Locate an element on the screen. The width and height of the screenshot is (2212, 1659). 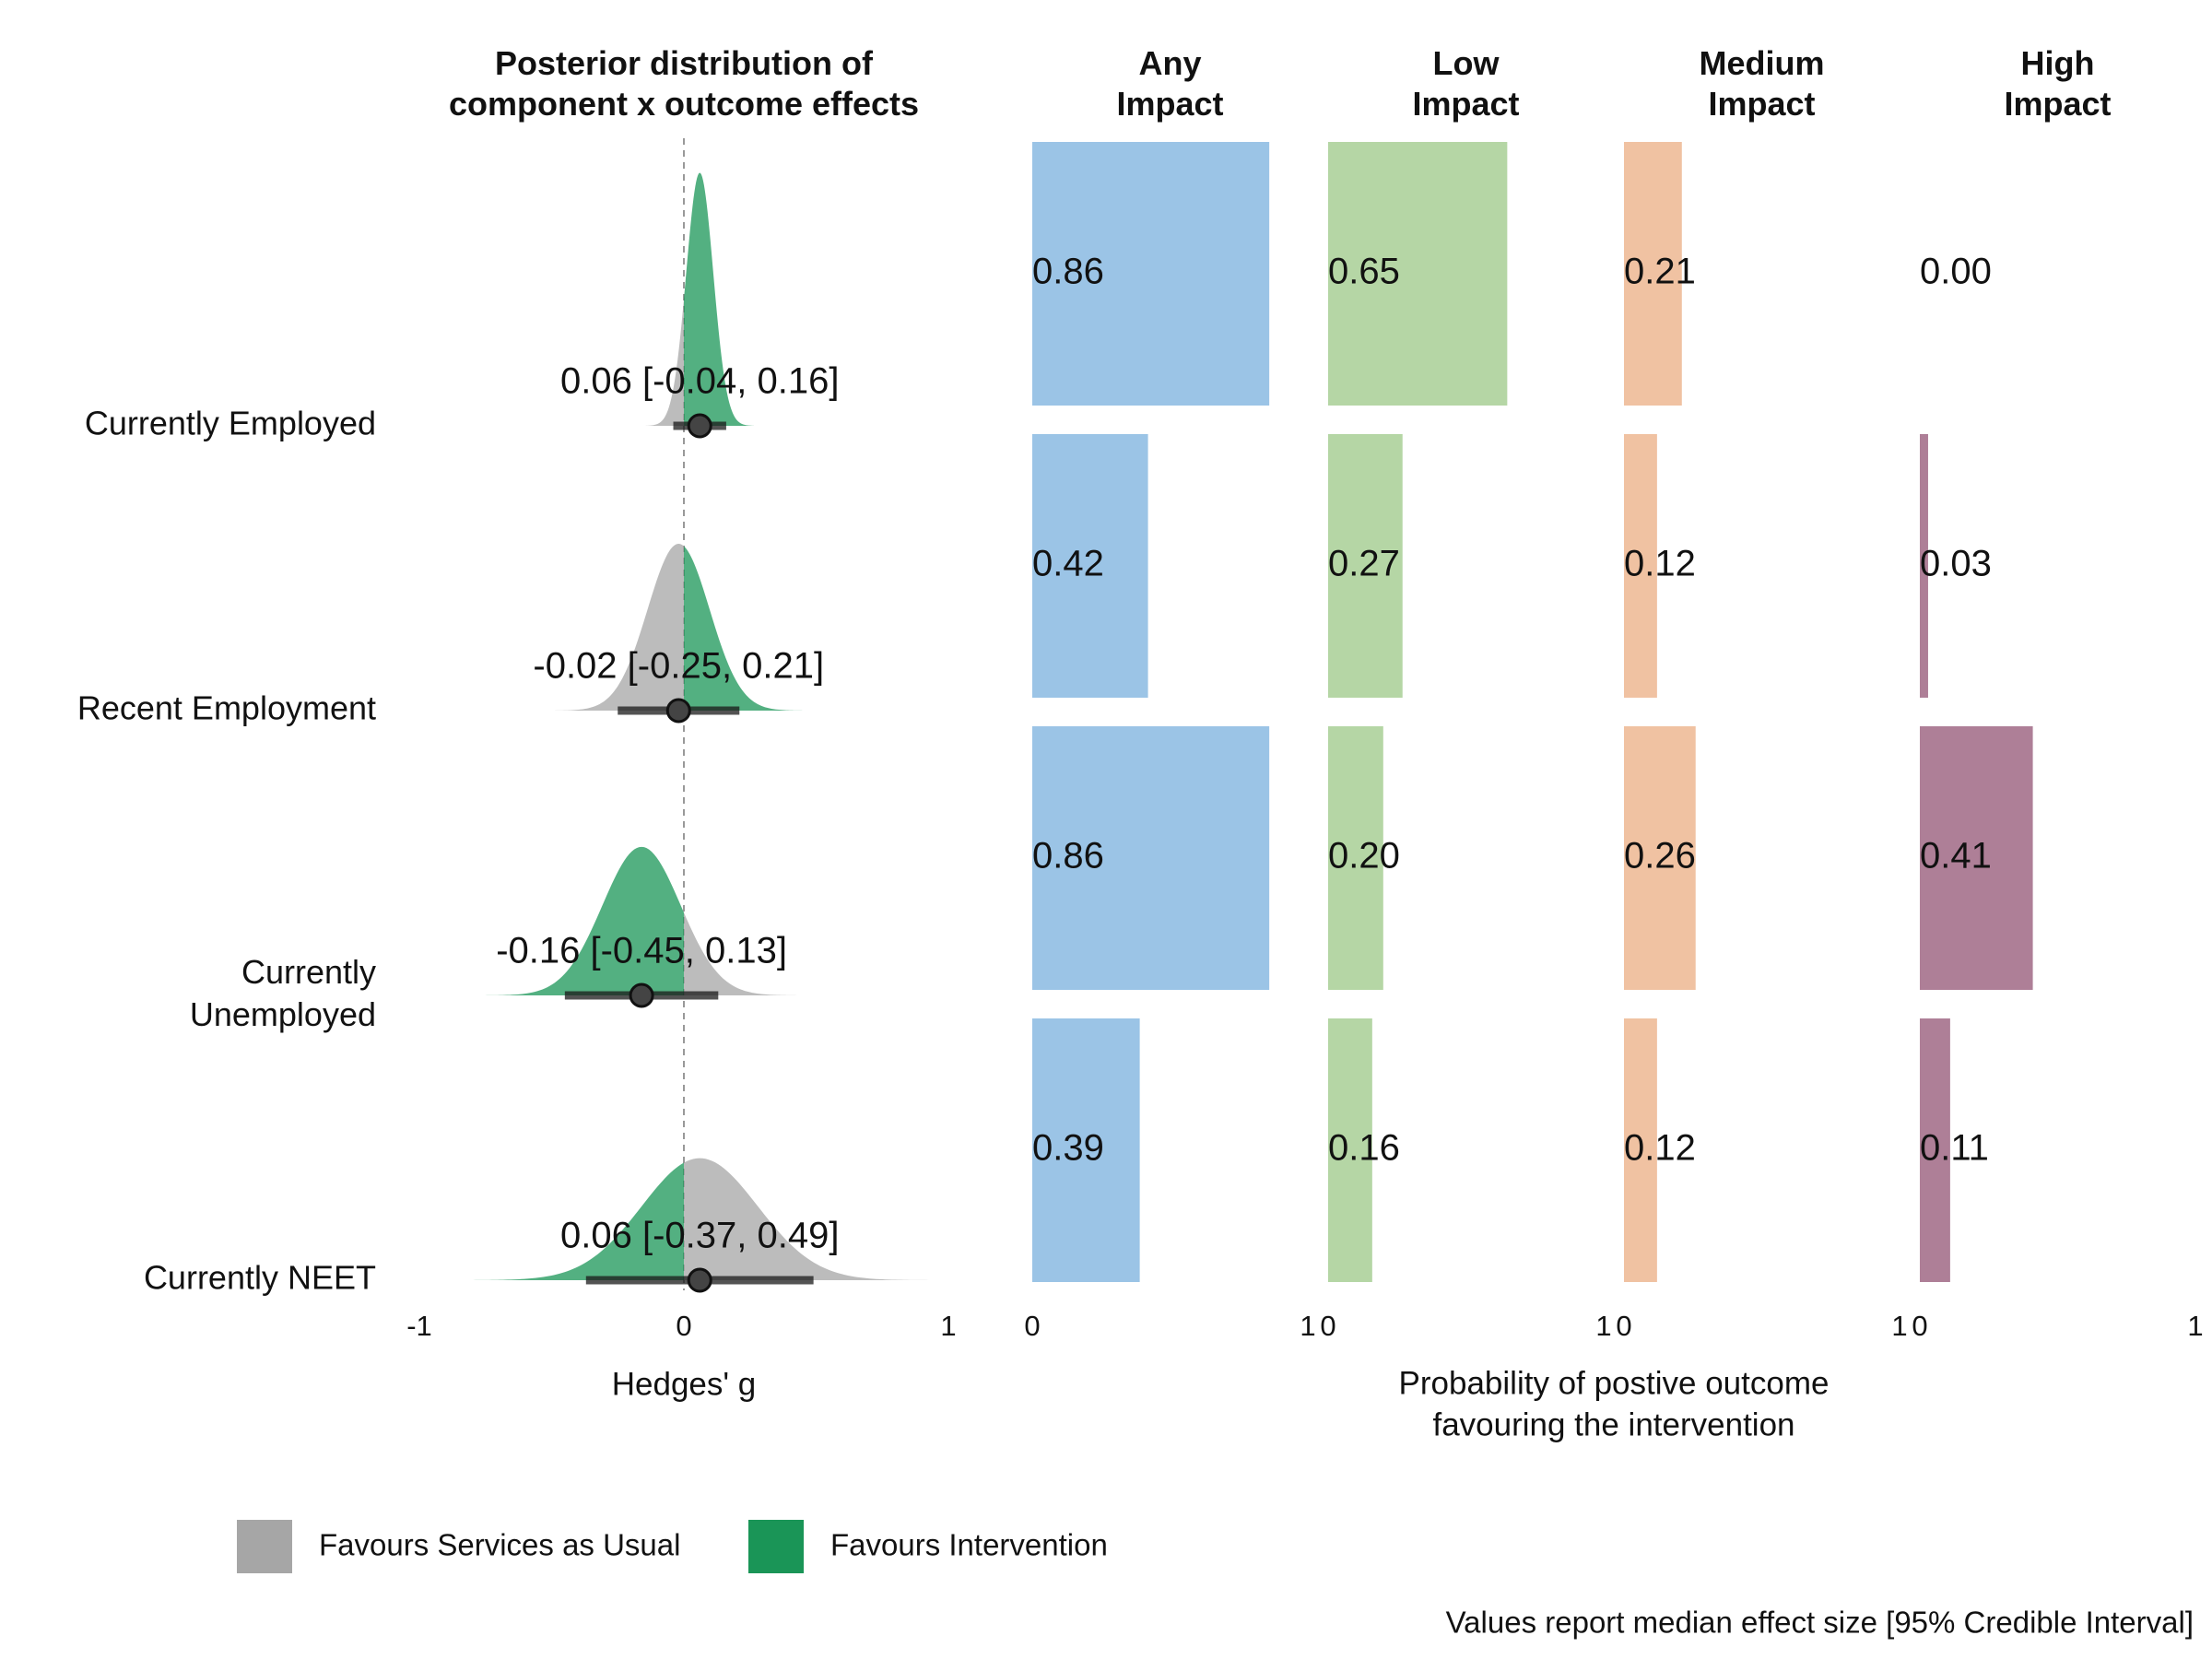
x-tick-label: -1 is located at coordinates (419, 1326).